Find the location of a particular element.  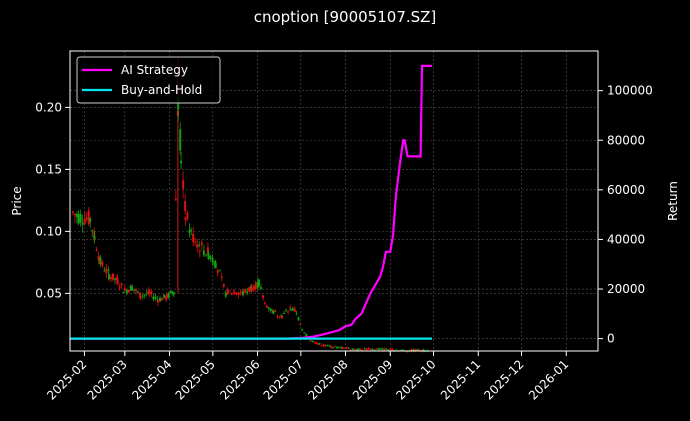

x-tick-label: 2025-05 is located at coordinates (195, 379).